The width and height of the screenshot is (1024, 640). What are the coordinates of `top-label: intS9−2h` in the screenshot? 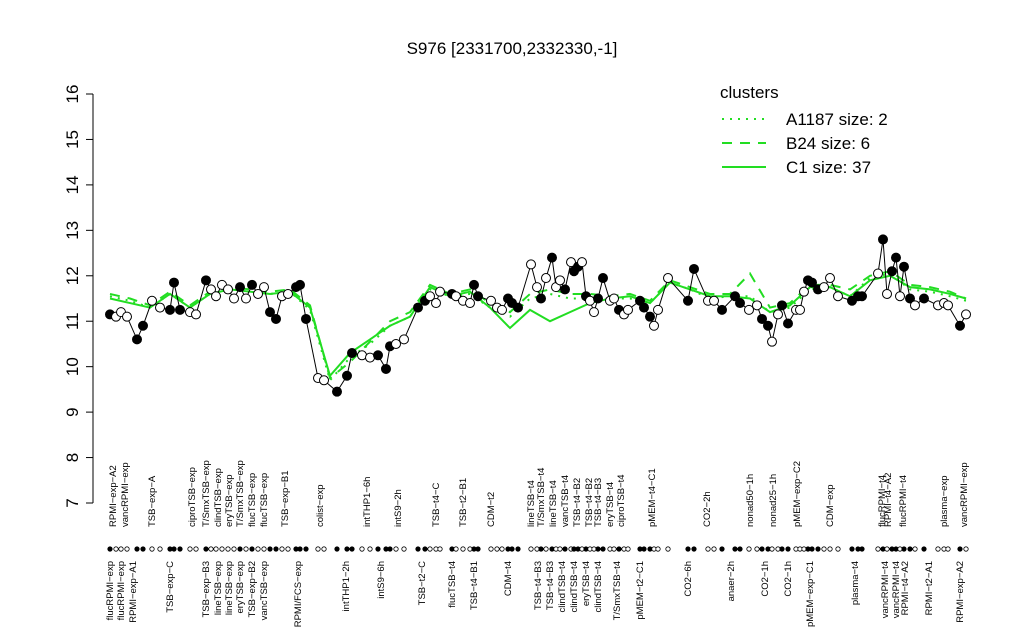 It's located at (398, 508).